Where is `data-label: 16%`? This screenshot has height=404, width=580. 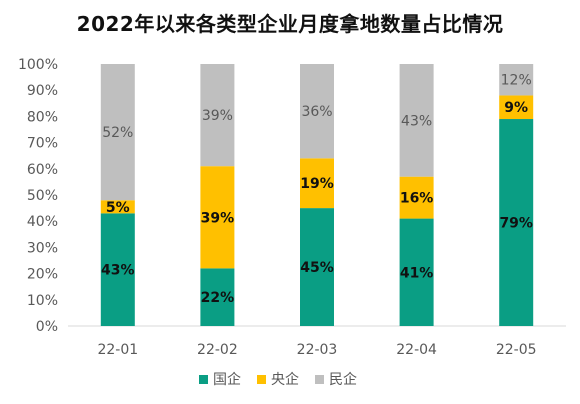
data-label: 16% is located at coordinates (417, 199).